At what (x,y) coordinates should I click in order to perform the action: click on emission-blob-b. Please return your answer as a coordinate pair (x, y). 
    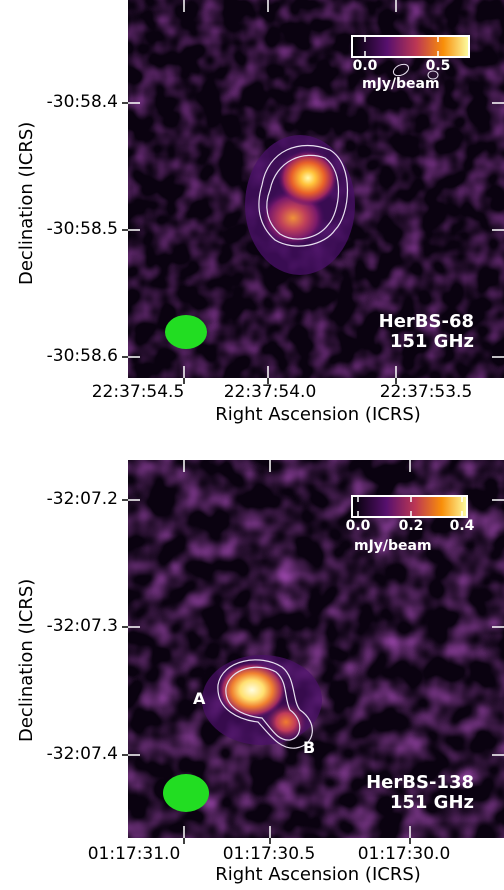
    Looking at the image, I should click on (286, 722).